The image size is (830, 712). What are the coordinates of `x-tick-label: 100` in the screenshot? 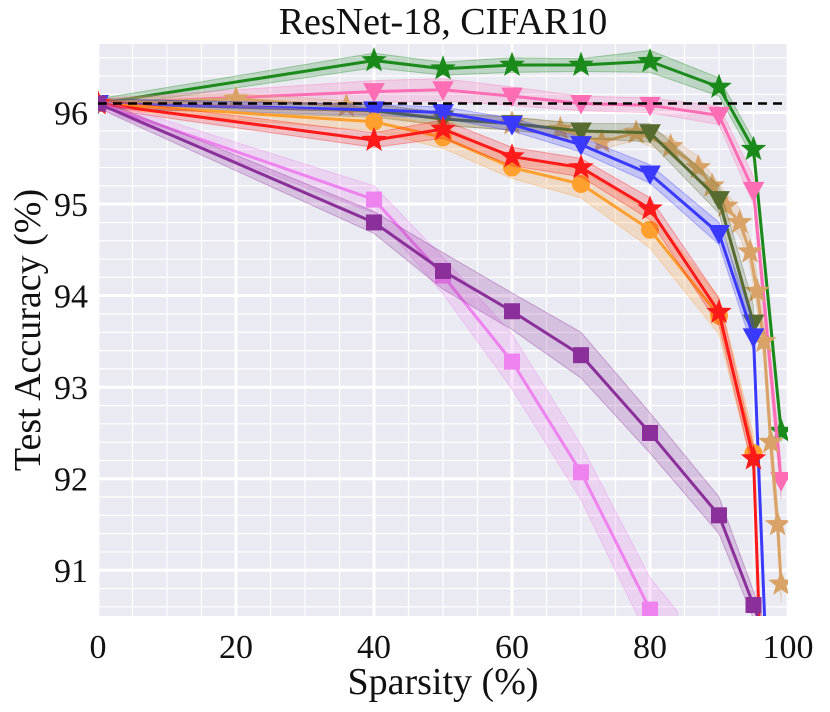 It's located at (788, 647).